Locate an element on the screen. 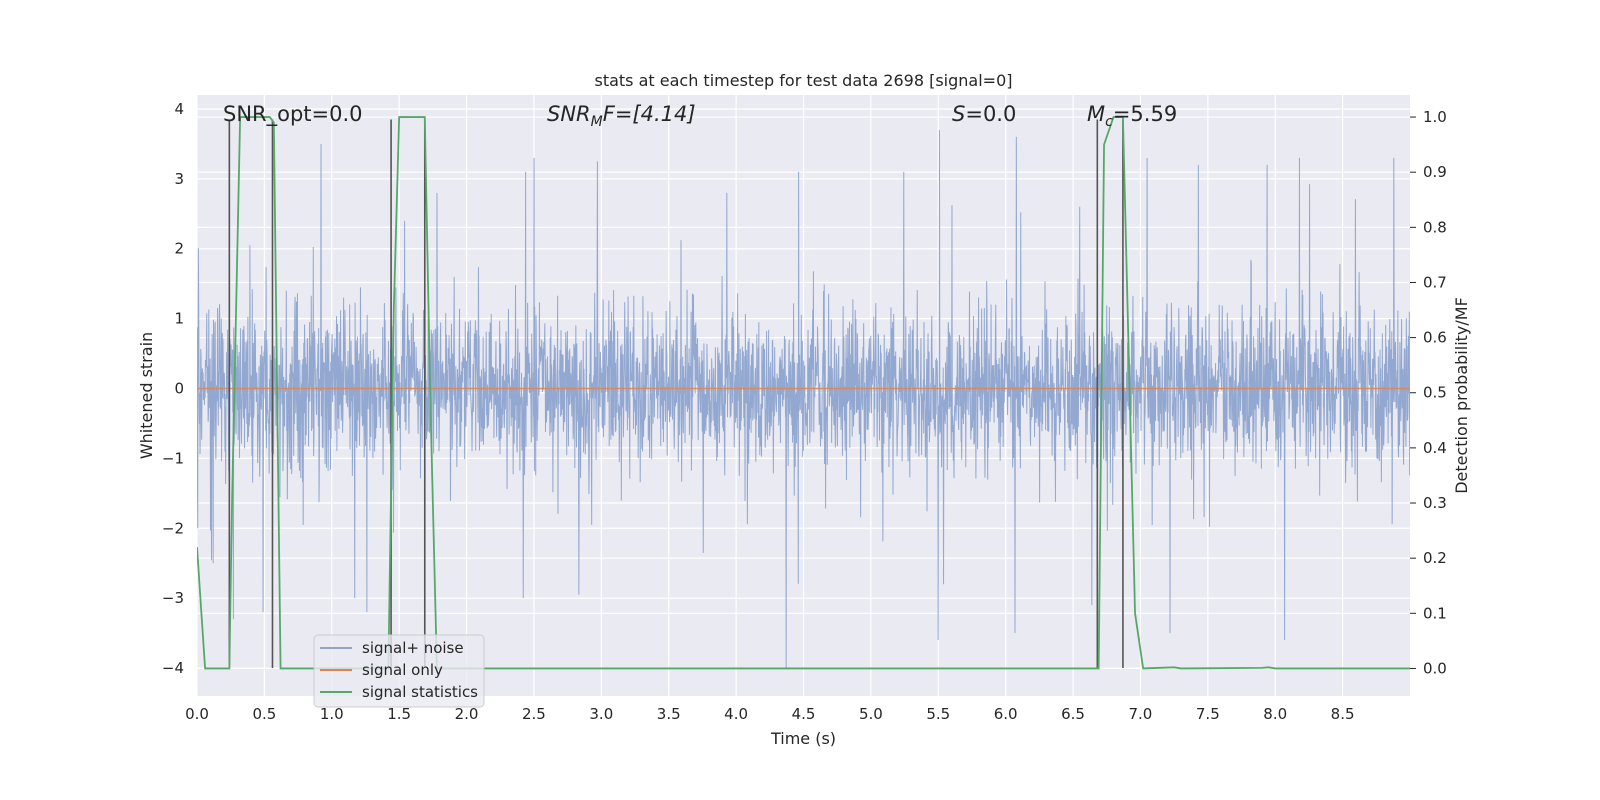 Image resolution: width=1600 pixels, height=800 pixels. y-tick-label-right: 1.0 is located at coordinates (1435, 117).